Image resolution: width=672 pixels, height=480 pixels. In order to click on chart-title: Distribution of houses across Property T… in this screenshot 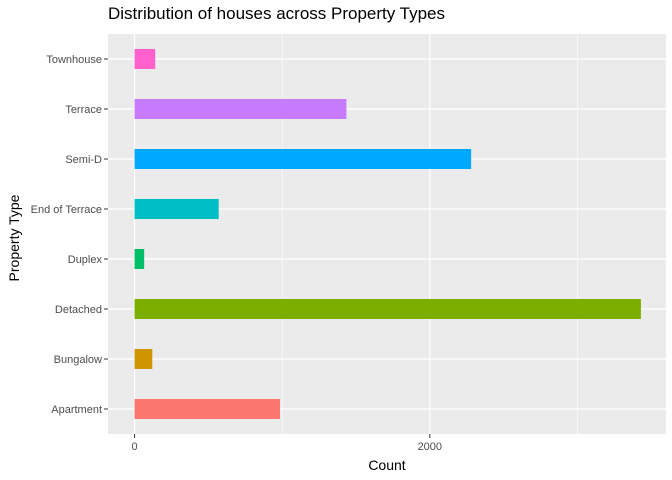, I will do `click(277, 13)`.